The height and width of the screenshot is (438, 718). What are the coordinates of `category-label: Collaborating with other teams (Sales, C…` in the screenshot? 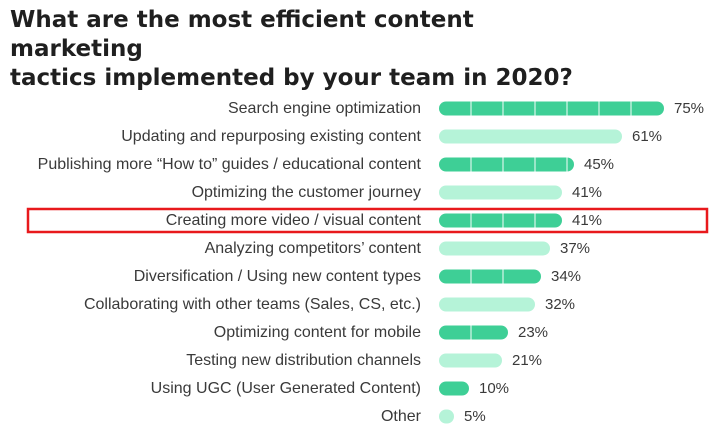 It's located at (252, 304).